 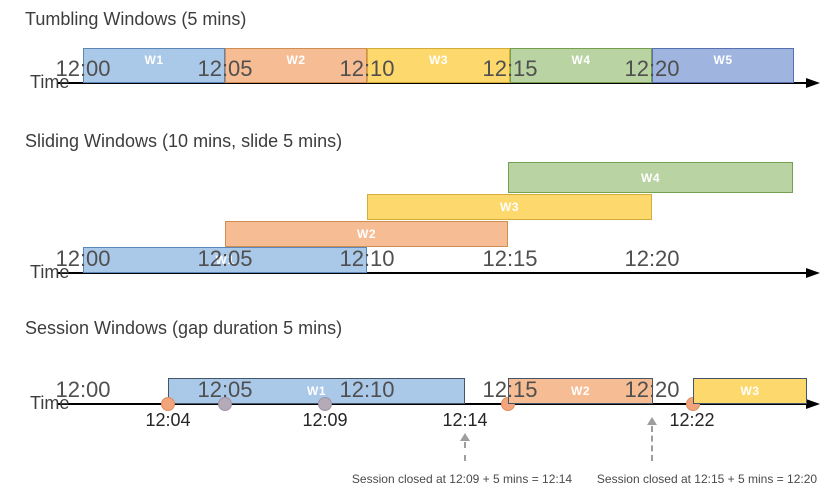 What do you see at coordinates (462, 479) in the screenshot?
I see `session-note: Session closed at 12:09 + 5 mins = 12:14` at bounding box center [462, 479].